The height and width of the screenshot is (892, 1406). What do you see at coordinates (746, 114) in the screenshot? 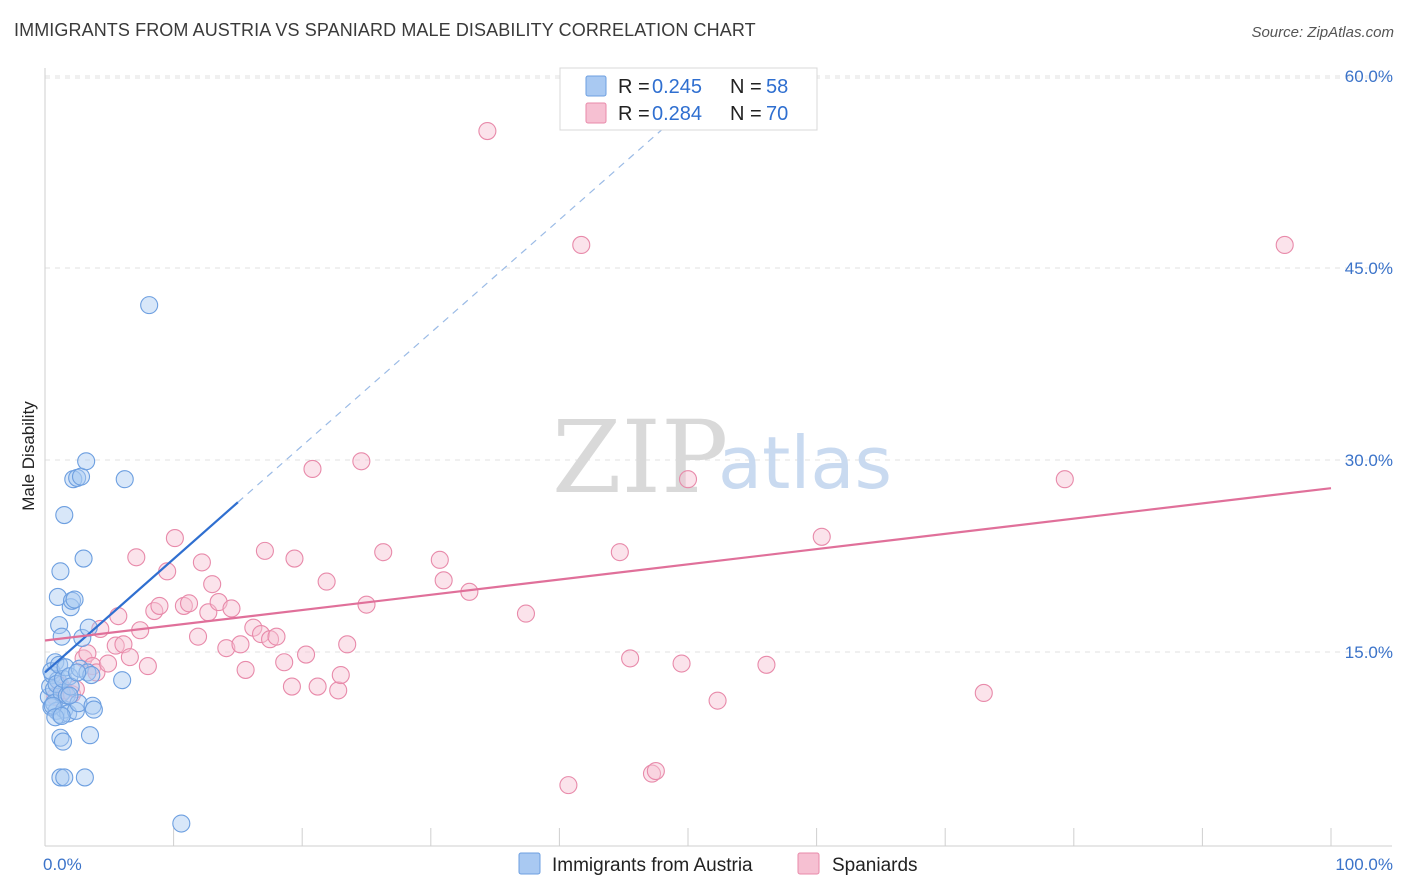
I see `legend-n-label-spaniards: N =` at bounding box center [746, 114].